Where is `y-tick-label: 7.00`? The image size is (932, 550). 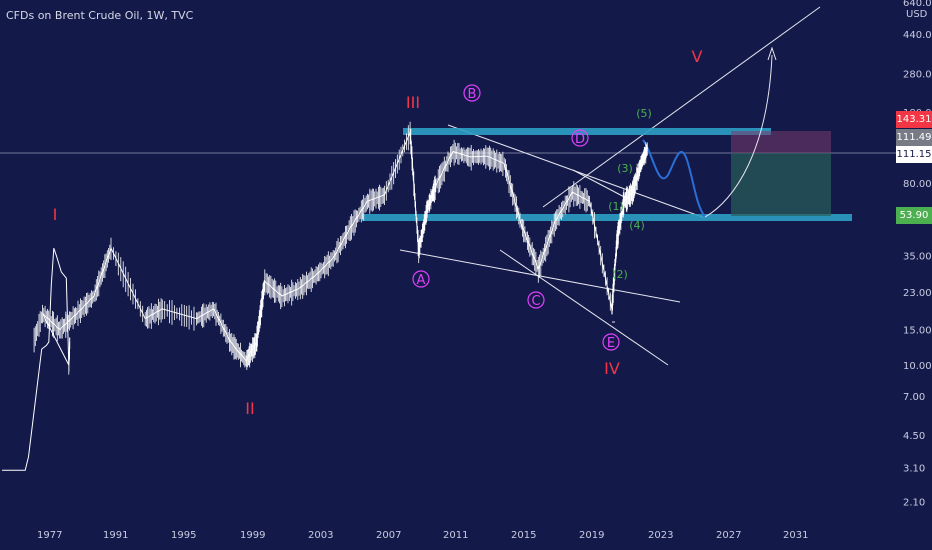
y-tick-label: 7.00 is located at coordinates (914, 397).